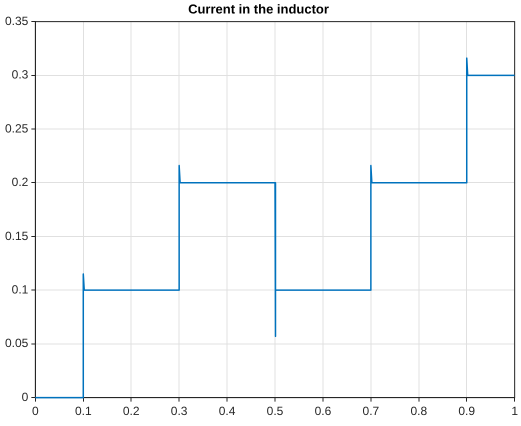 The width and height of the screenshot is (521, 426). I want to click on y-tick-label: 0.35, so click(16, 21).